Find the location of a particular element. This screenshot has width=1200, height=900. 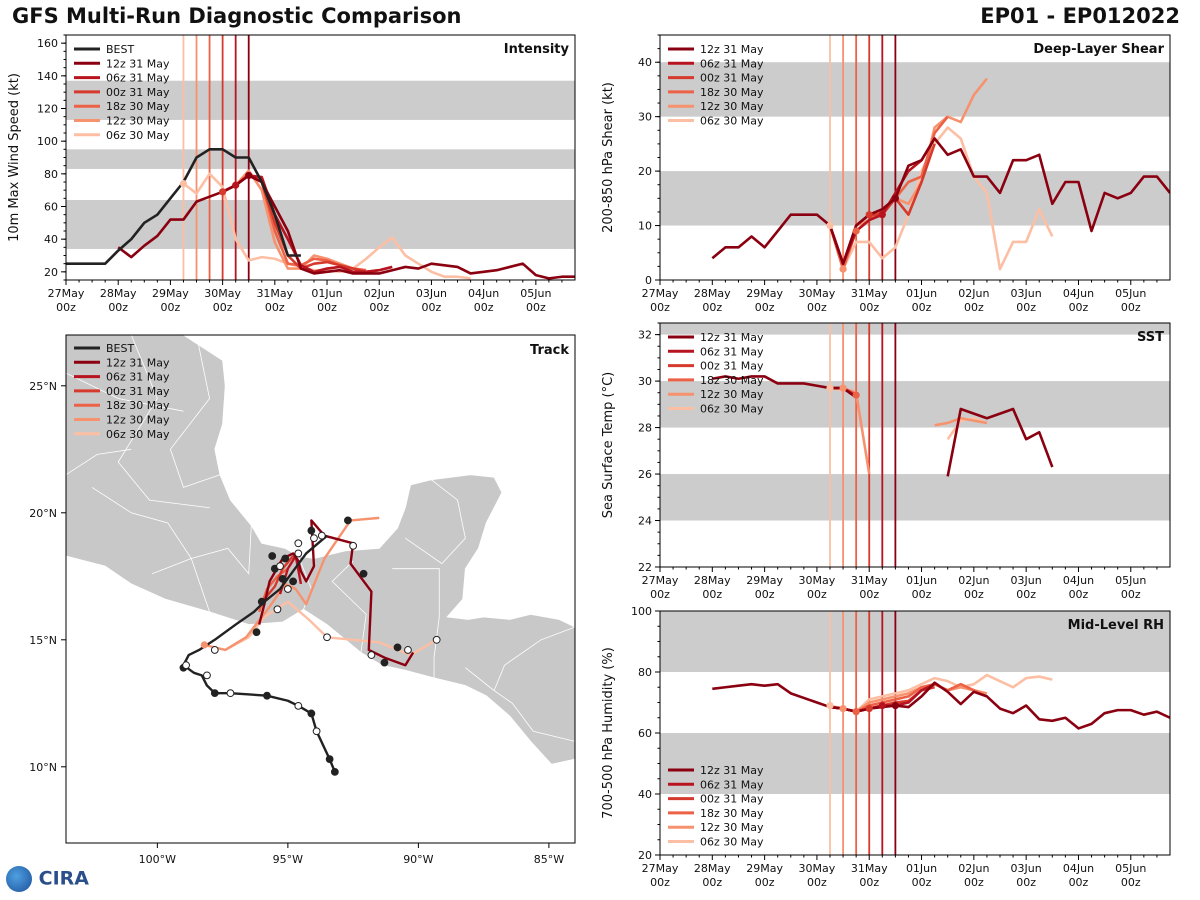

legend-label: 12z 31 May is located at coordinates (732, 337).